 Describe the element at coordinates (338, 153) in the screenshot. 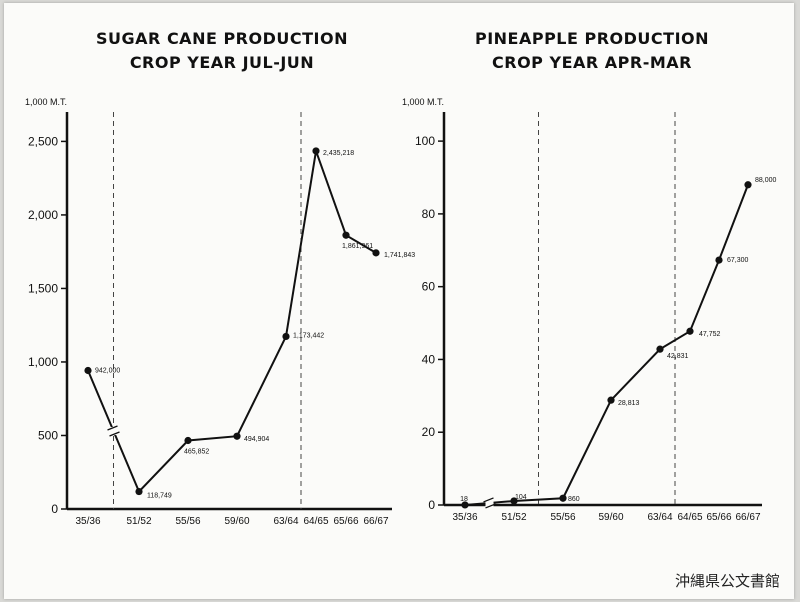

I see `sugar-data-label: 2,435,218` at that location.